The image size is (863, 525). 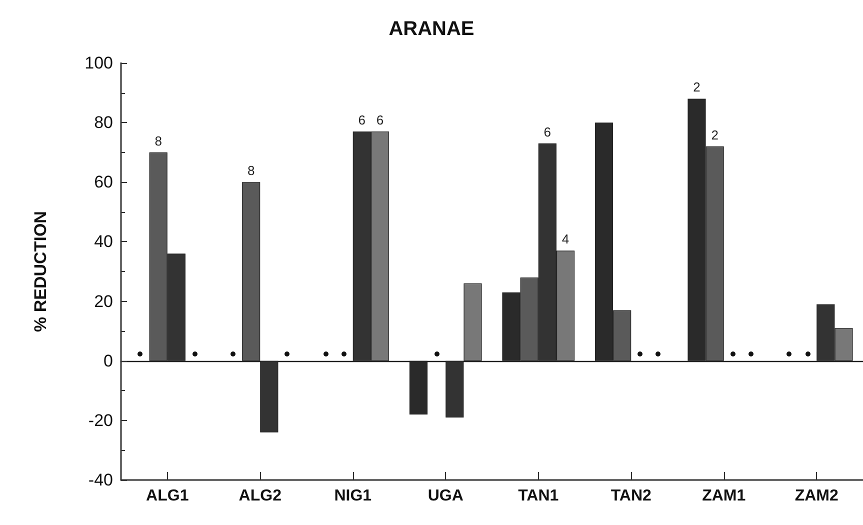 What do you see at coordinates (103, 301) in the screenshot?
I see `y-tick-label: 20` at bounding box center [103, 301].